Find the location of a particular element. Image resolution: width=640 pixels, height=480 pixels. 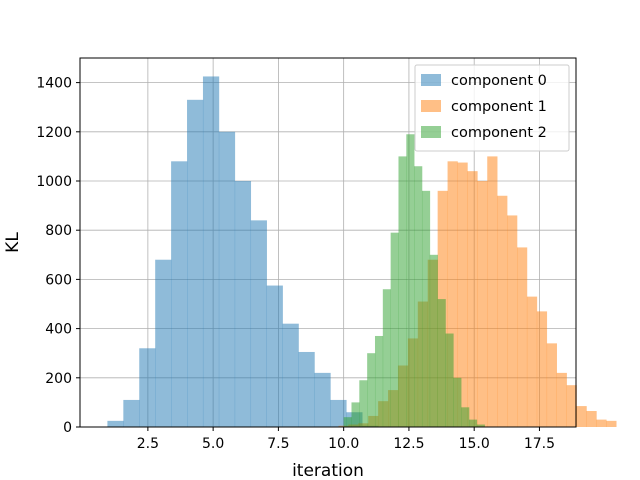

x-axis: 2.5 5.0 7.5 10.0 12.5 15.0 17.5 is located at coordinates (346, 439).